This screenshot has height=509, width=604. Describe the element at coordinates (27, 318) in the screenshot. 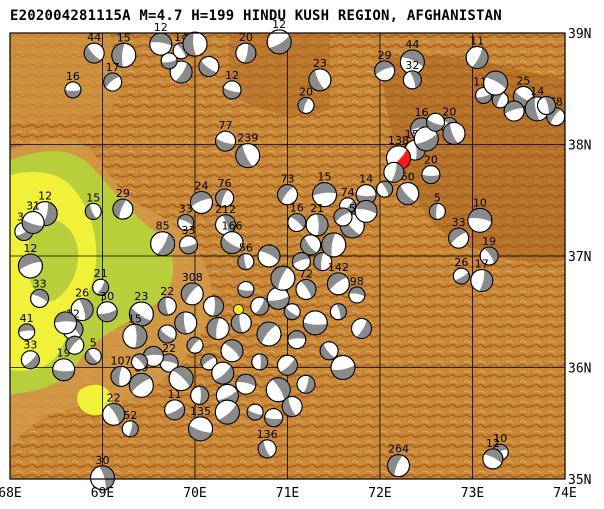

I see `event-depth-label: 41` at that location.